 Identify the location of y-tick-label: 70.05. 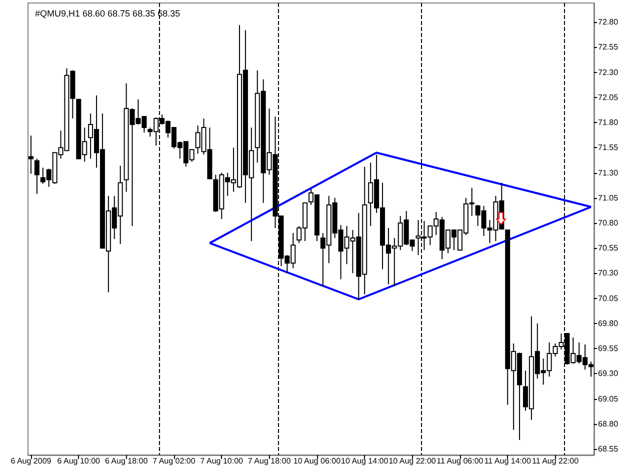
(608, 298).